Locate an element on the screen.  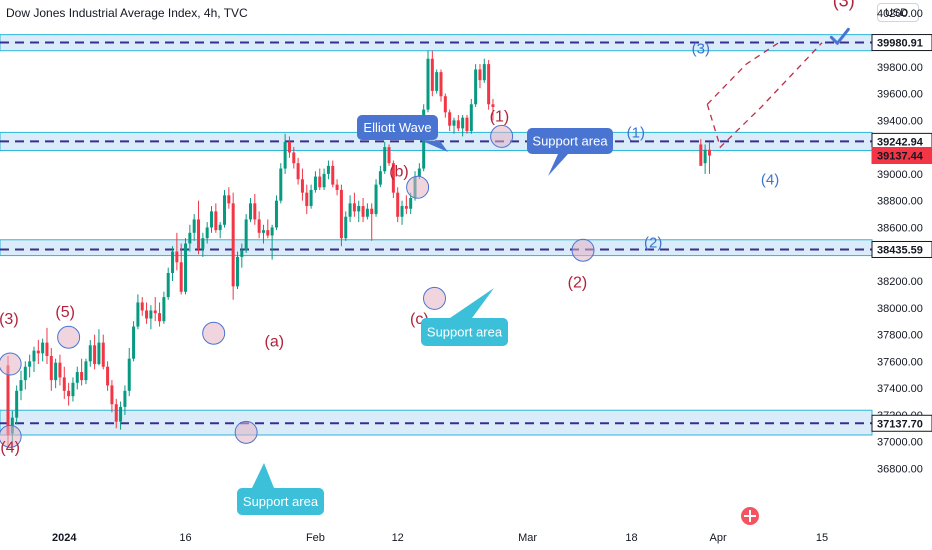
callout-tail is located at coordinates (263, 475).